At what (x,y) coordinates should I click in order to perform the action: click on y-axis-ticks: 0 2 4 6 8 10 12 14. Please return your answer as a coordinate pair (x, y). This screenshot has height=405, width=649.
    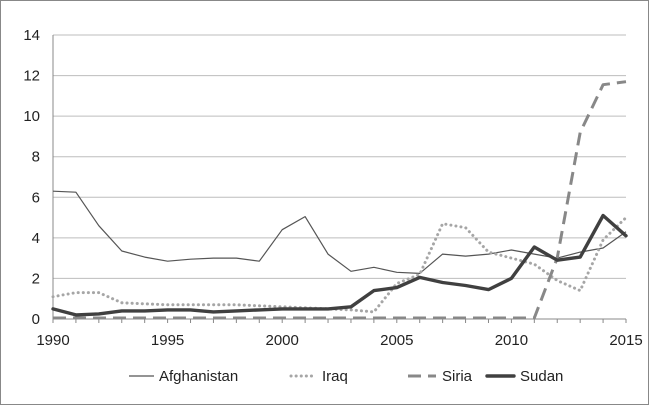
    Looking at the image, I should click on (31, 177).